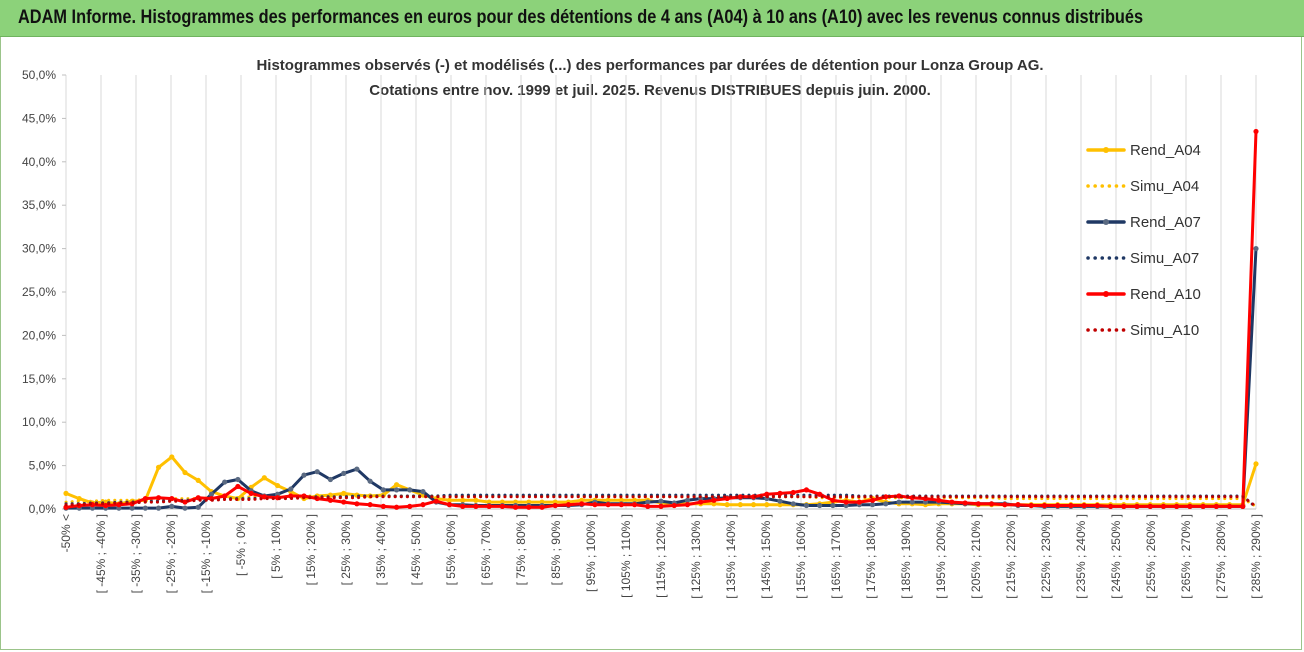  What do you see at coordinates (1256, 556) in the screenshot?
I see `x-tick-label: [ 285% ; 290% ]` at bounding box center [1256, 556].